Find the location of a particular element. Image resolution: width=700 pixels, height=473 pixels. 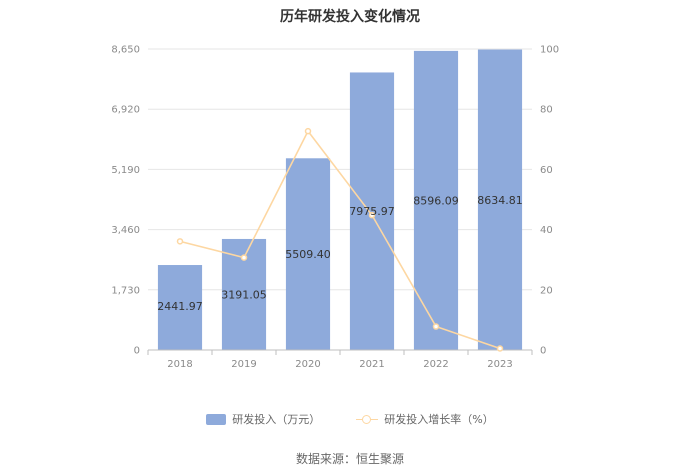

bar-value-label: 2441.97 is located at coordinates (180, 306).